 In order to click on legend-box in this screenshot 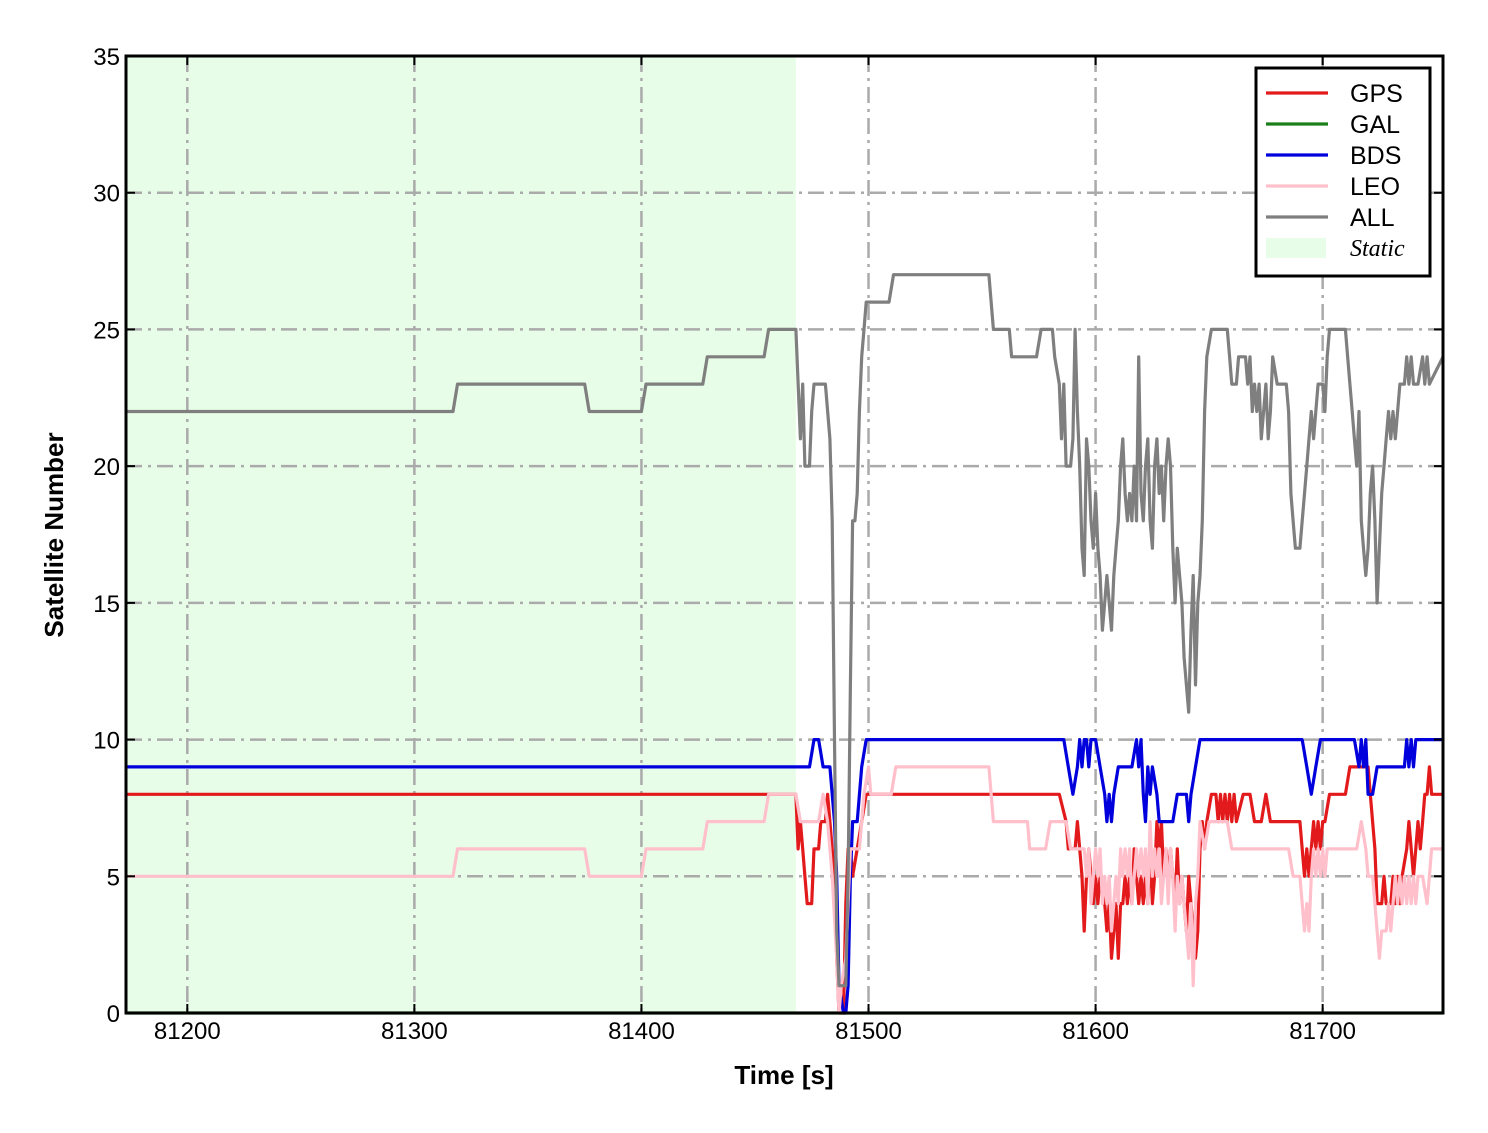, I will do `click(1343, 172)`.